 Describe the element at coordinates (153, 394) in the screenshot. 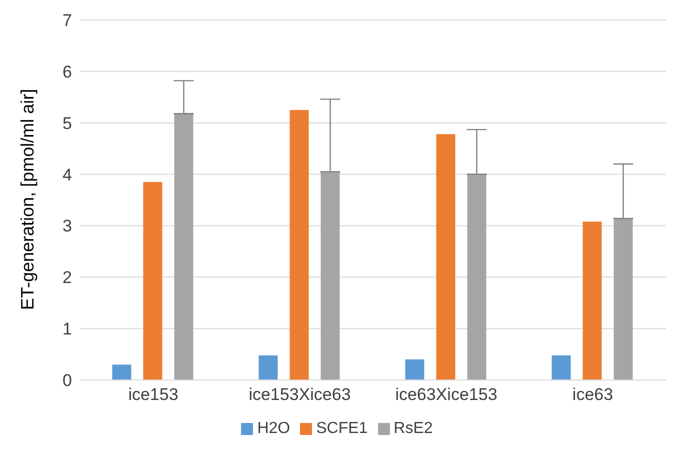

I see `x-tick-label: ice153` at that location.